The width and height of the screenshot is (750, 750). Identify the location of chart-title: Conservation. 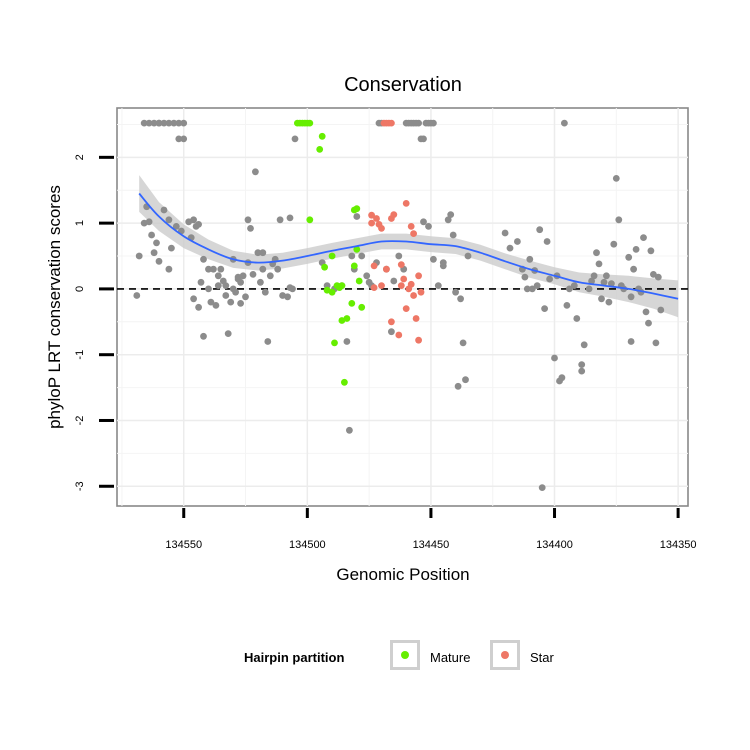
(403, 85).